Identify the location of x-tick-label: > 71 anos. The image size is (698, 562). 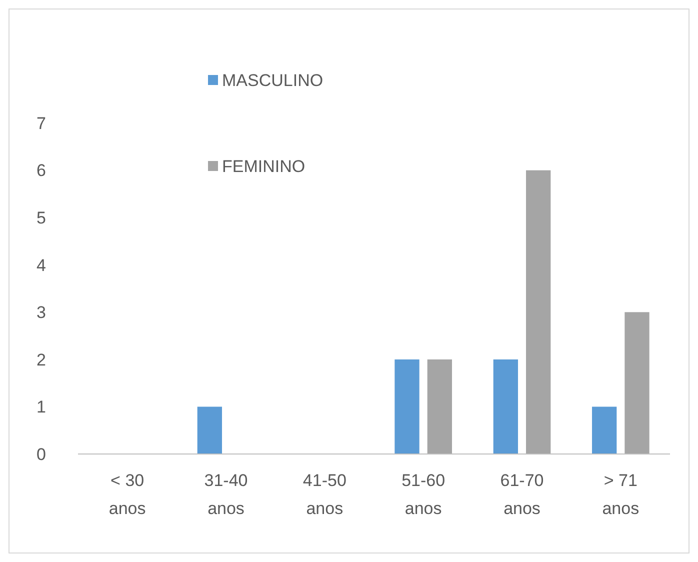
(621, 494).